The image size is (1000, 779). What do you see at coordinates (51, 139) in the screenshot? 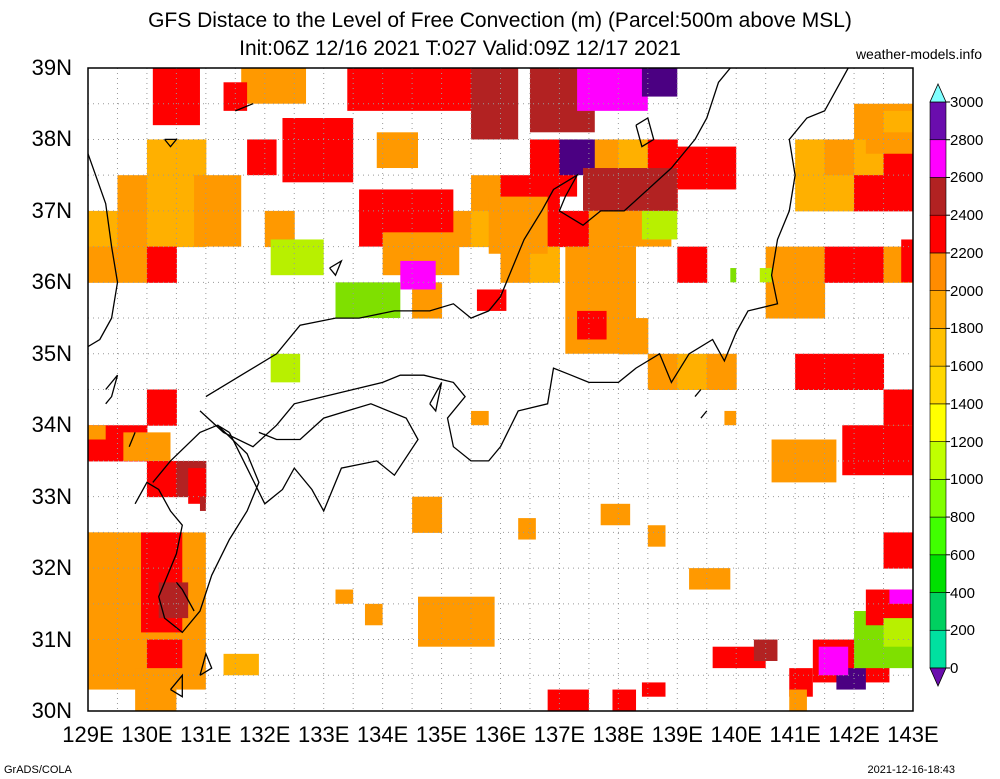
I see `lat-label: 38N` at bounding box center [51, 139].